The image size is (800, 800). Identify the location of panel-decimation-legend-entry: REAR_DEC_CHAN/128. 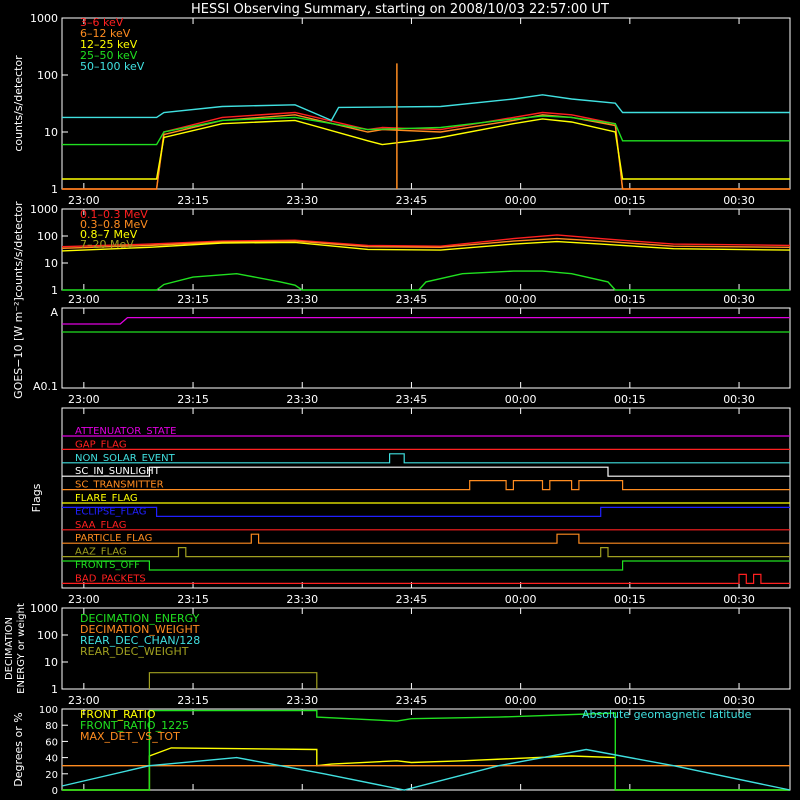
(140, 640).